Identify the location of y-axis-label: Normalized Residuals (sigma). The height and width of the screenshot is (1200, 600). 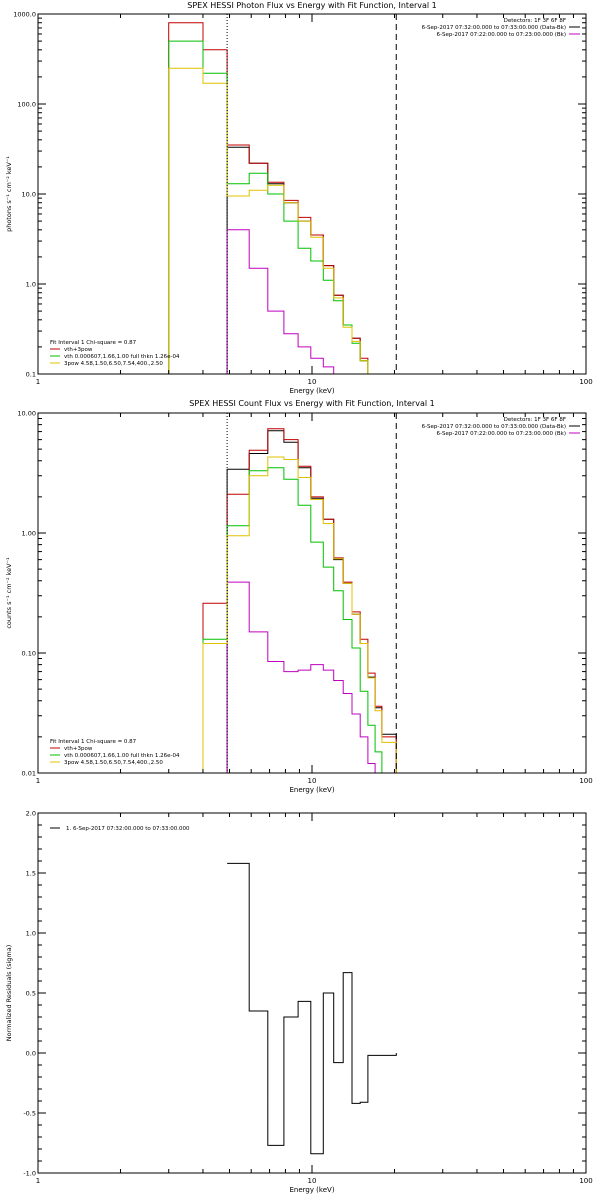
(9, 993).